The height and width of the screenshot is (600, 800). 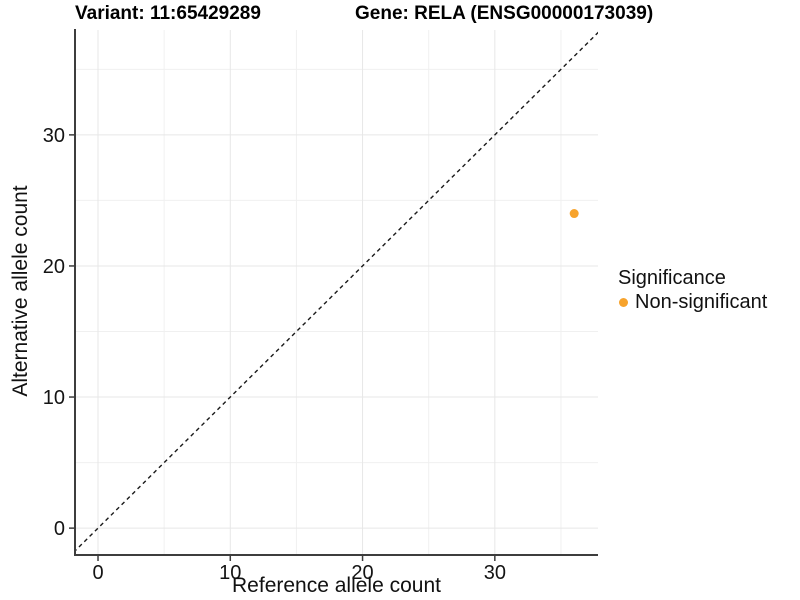 What do you see at coordinates (20, 291) in the screenshot?
I see `y-axis-label: Alternative allele count` at bounding box center [20, 291].